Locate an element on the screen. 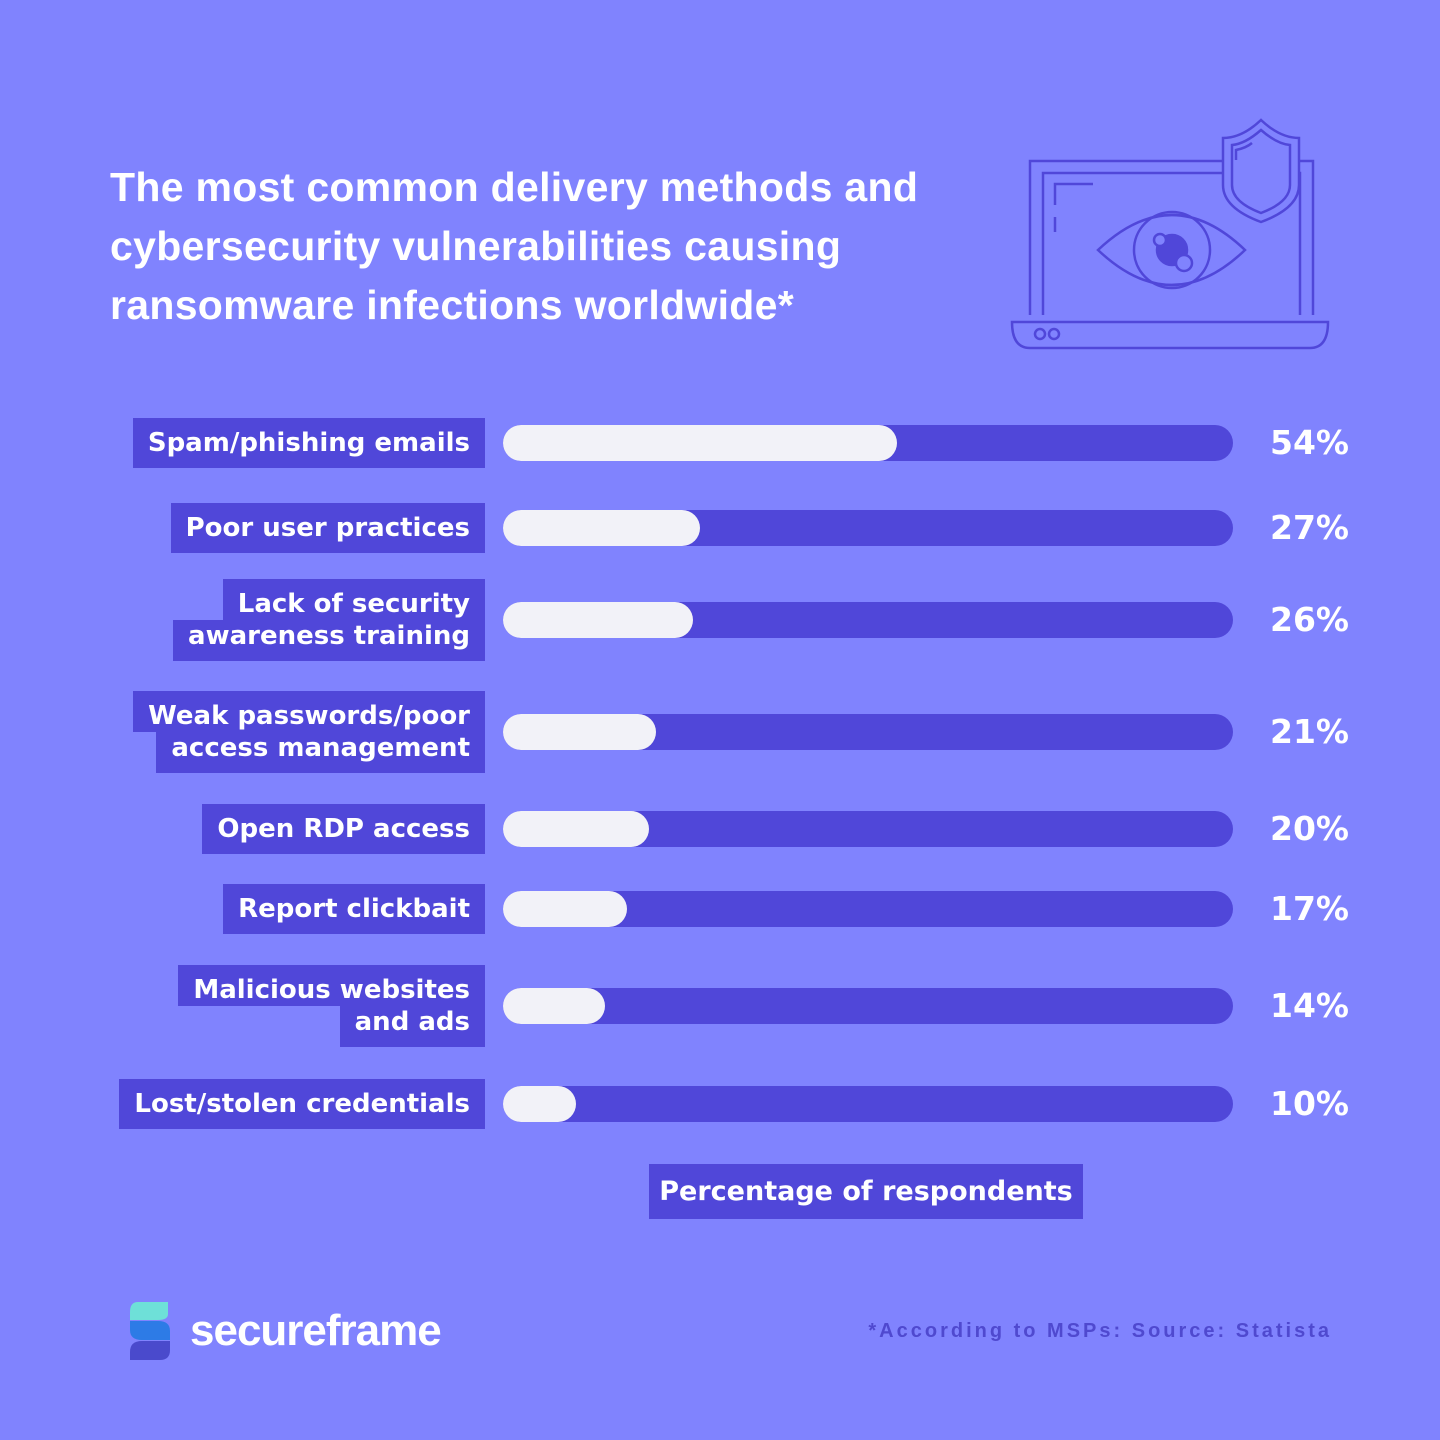 The height and width of the screenshot is (1440, 1440). title-line: The most common delivery methods and is located at coordinates (514, 187).